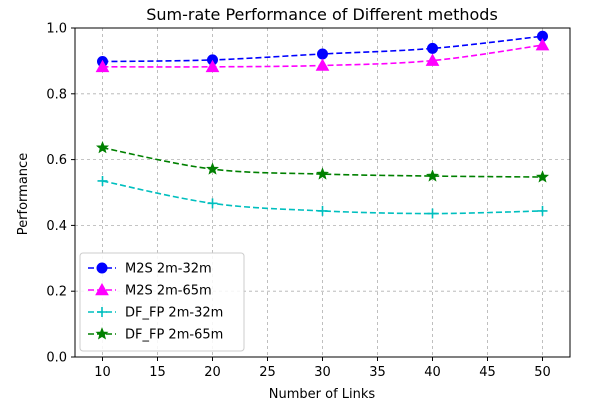  What do you see at coordinates (322, 393) in the screenshot?
I see `x-axis-label: Number of Links` at bounding box center [322, 393].